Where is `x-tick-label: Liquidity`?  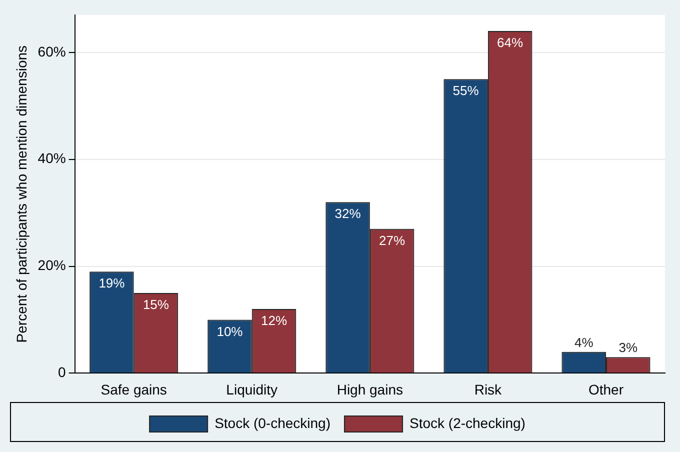 x-tick-label: Liquidity is located at coordinates (252, 389).